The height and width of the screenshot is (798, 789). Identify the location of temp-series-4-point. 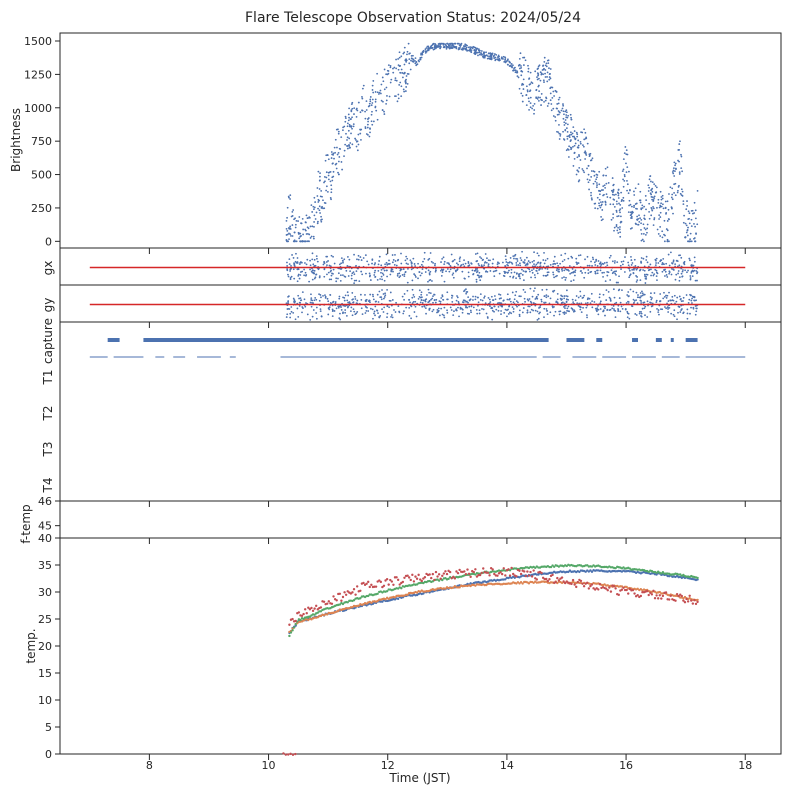
(295, 754).